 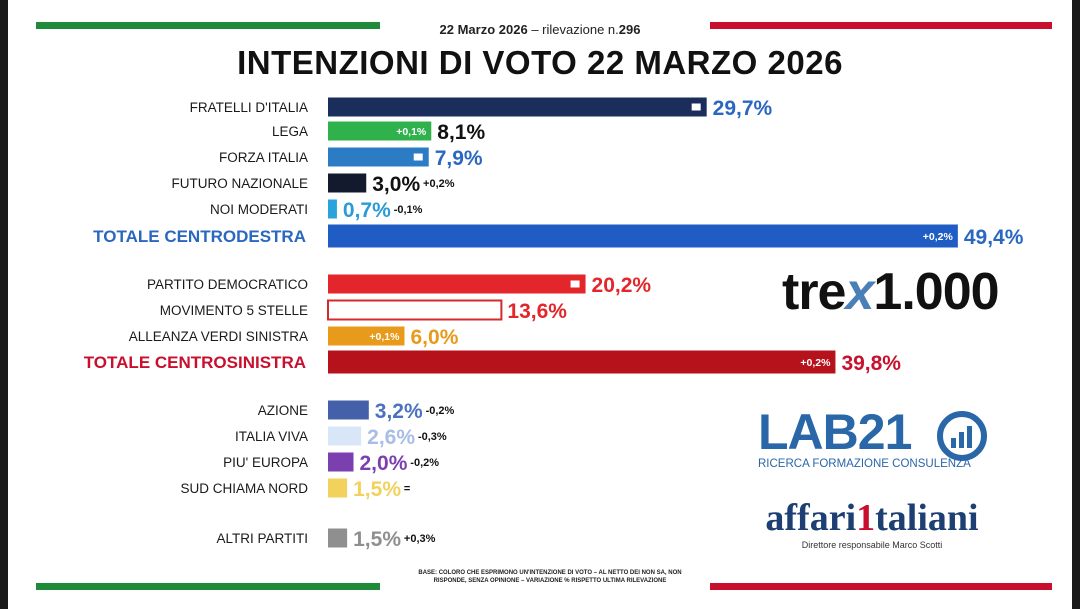 I want to click on category-label-futuro-nazionale: FUTURO NAZIONALE, so click(x=239, y=183).